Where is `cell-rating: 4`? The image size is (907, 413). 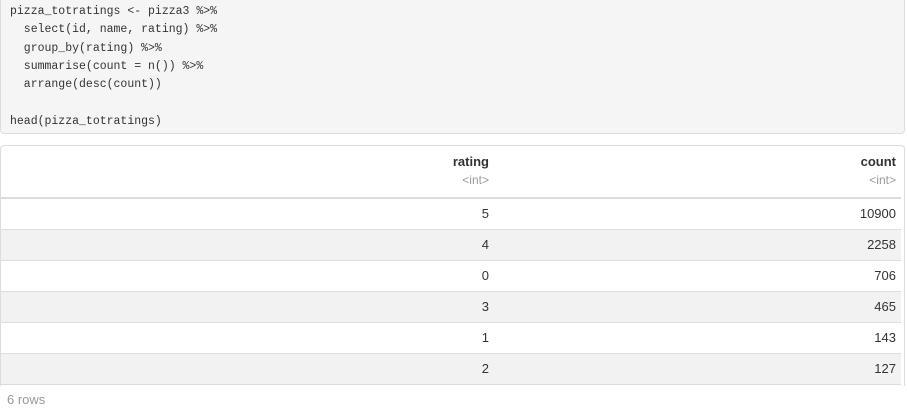
cell-rating: 4 is located at coordinates (247, 245).